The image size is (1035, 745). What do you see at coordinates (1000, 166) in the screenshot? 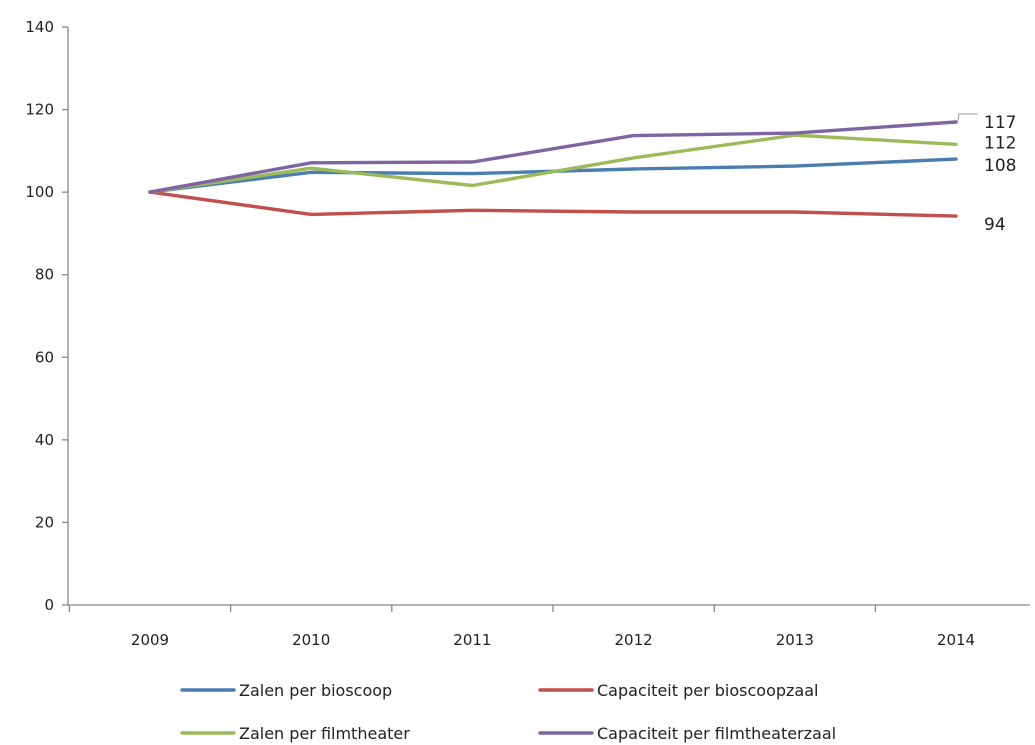
I see `data-label-1: 108` at bounding box center [1000, 166].